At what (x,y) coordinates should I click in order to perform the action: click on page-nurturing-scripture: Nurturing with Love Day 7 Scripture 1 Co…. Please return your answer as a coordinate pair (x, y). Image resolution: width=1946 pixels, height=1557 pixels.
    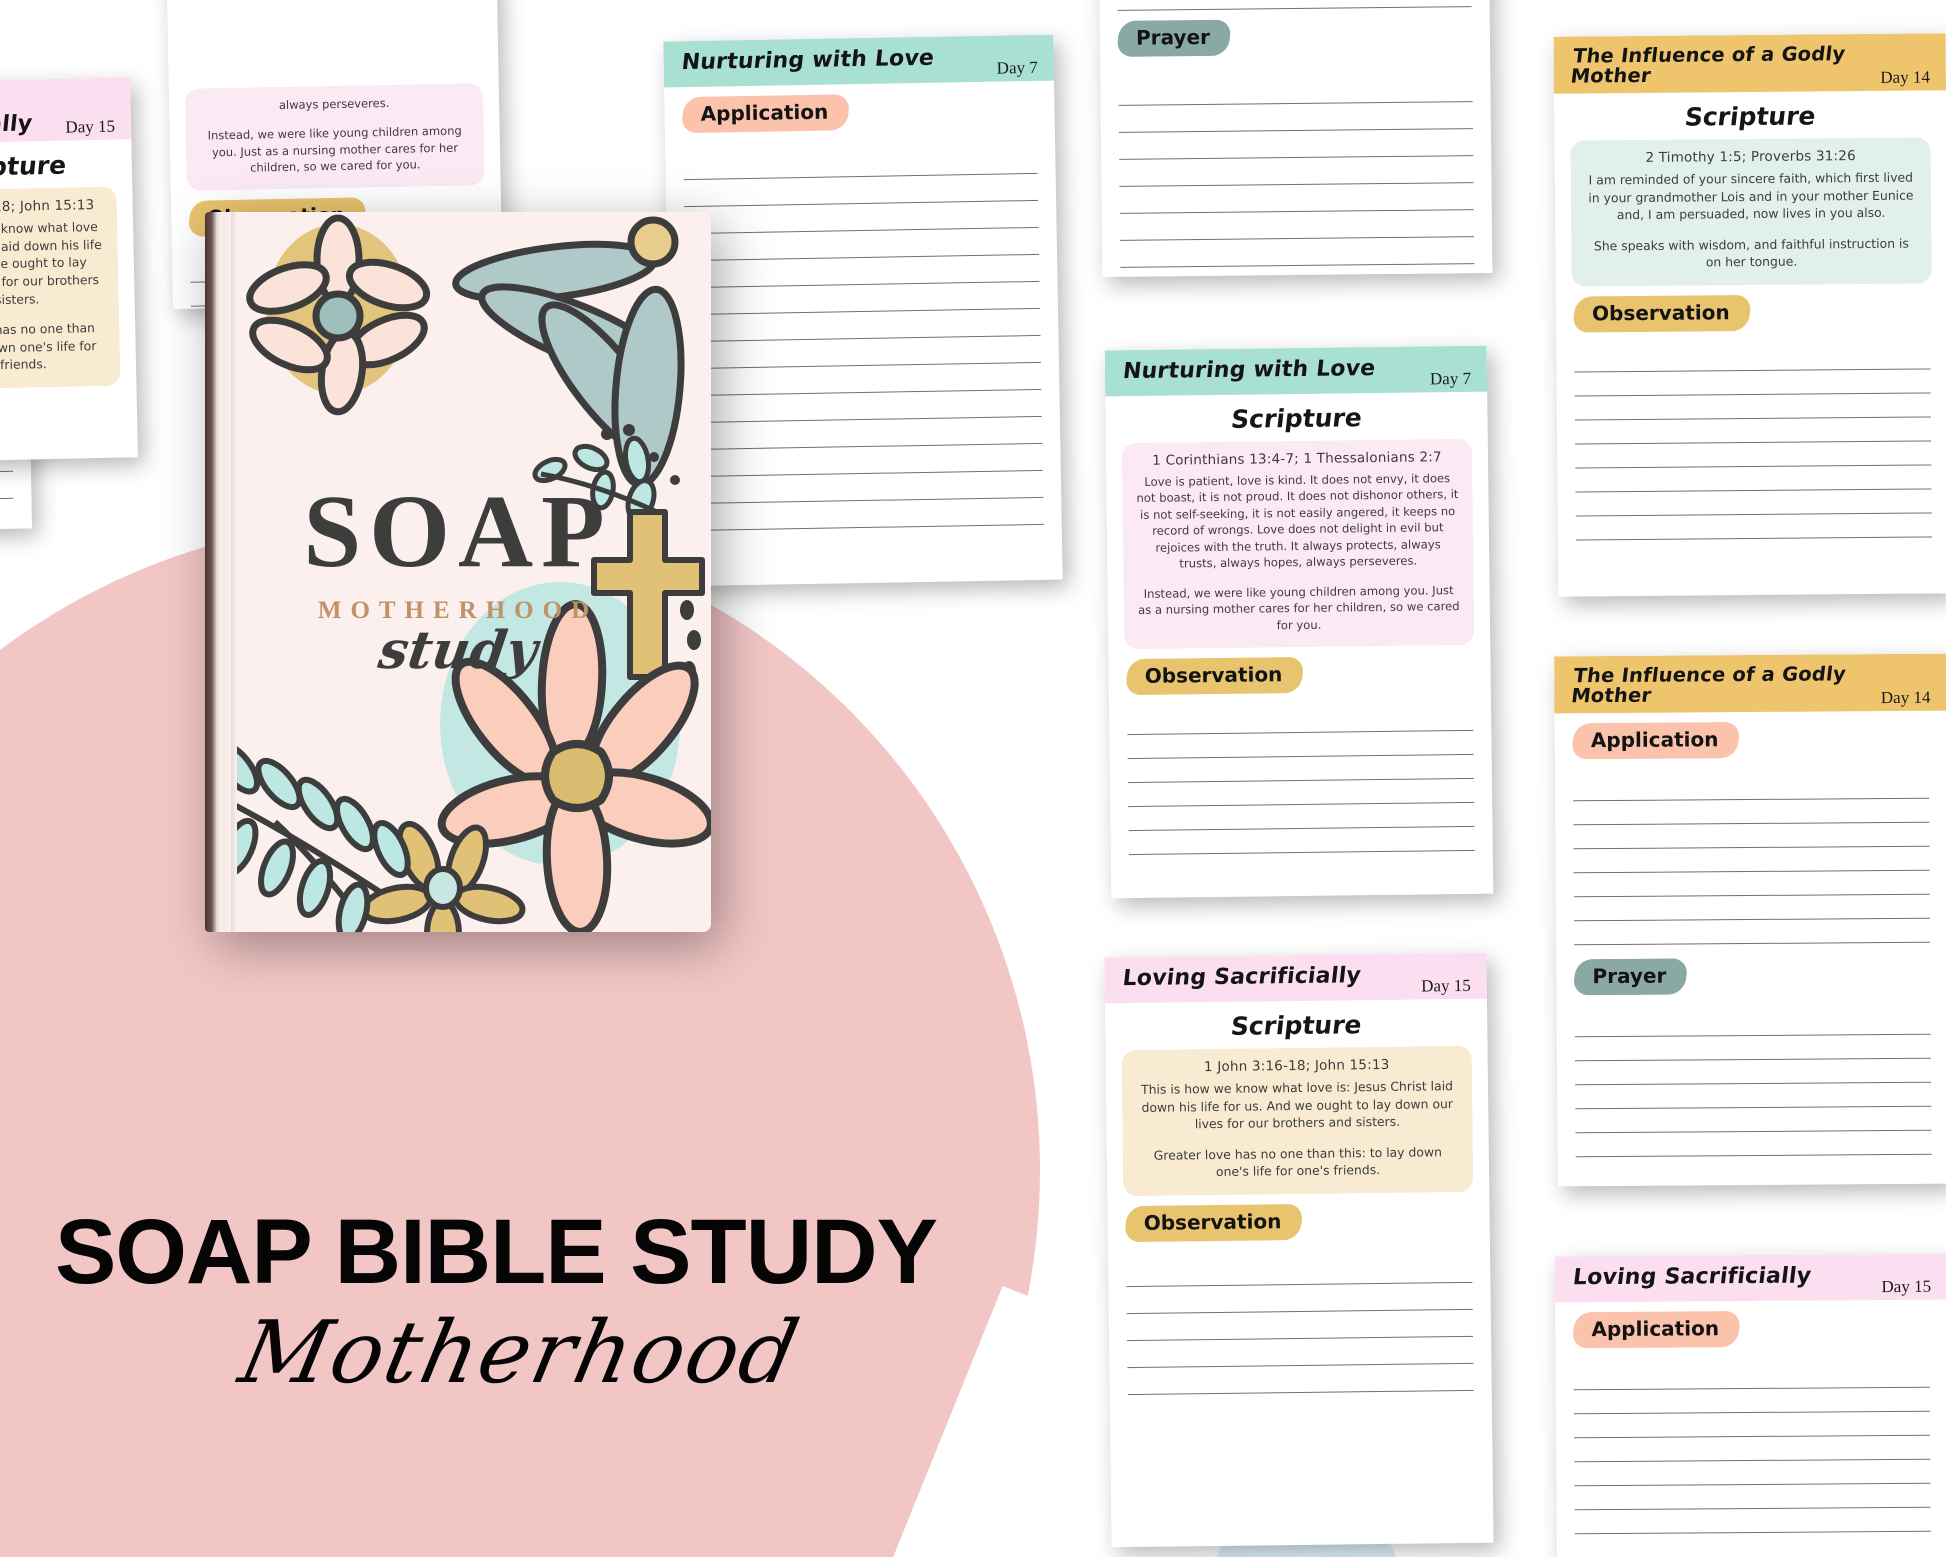
    Looking at the image, I should click on (1299, 622).